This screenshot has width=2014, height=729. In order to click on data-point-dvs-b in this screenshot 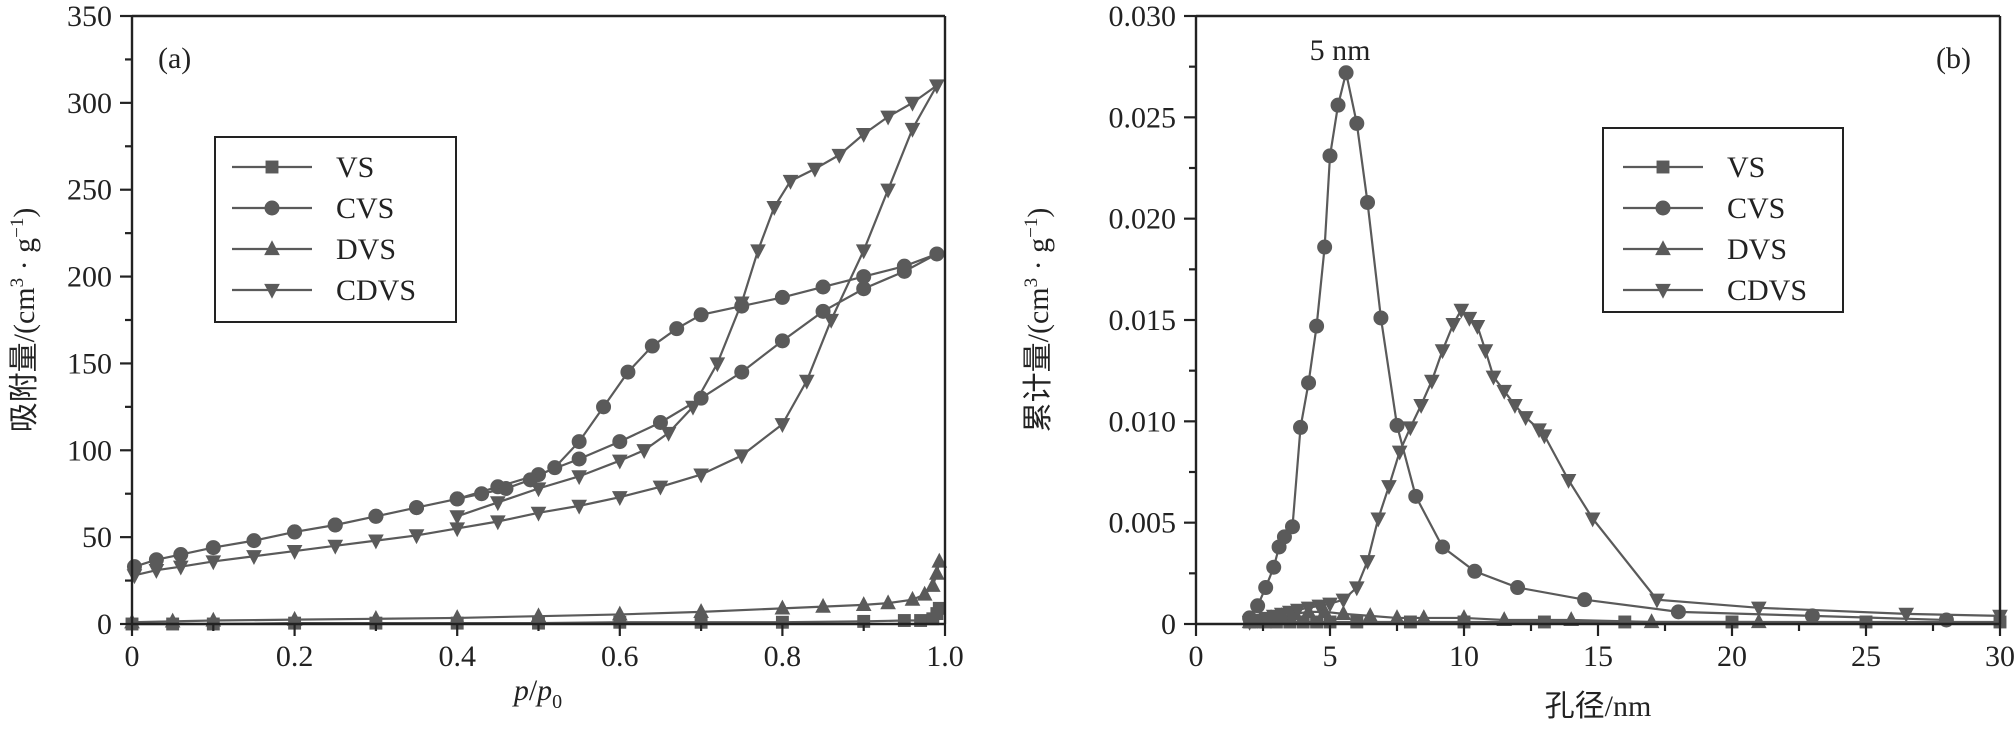, I will do `click(1343, 612)`.